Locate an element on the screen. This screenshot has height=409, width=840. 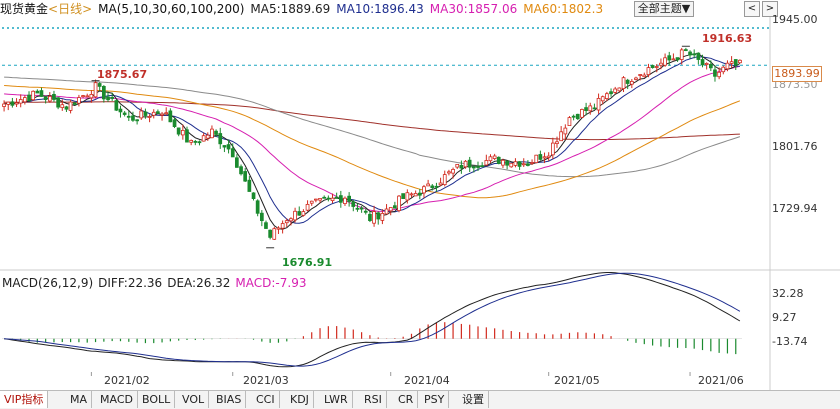
prev-icon: < is located at coordinates (752, 9).